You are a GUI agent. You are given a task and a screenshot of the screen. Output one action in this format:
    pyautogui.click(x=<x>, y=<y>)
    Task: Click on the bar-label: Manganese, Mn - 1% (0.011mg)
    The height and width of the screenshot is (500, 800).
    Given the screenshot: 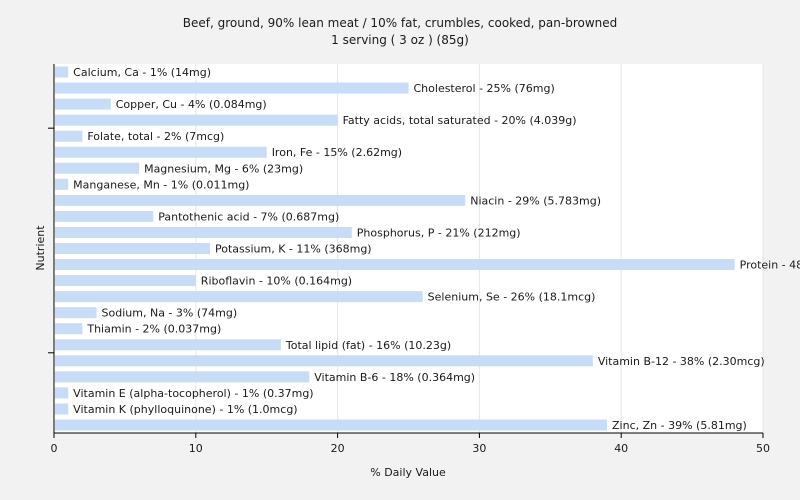 What is the action you would take?
    pyautogui.click(x=161, y=184)
    